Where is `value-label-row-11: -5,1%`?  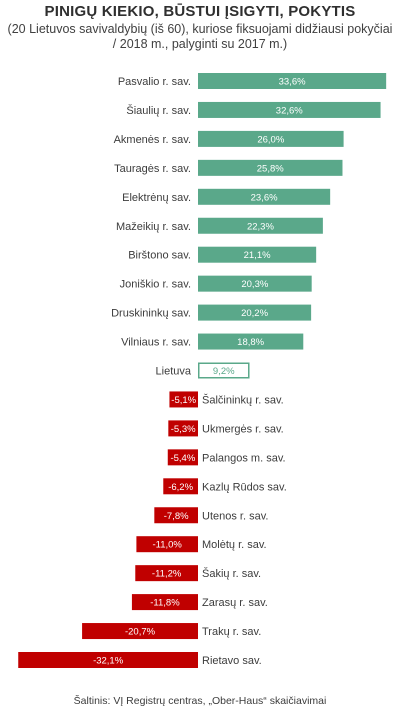 value-label-row-11: -5,1% is located at coordinates (183, 400).